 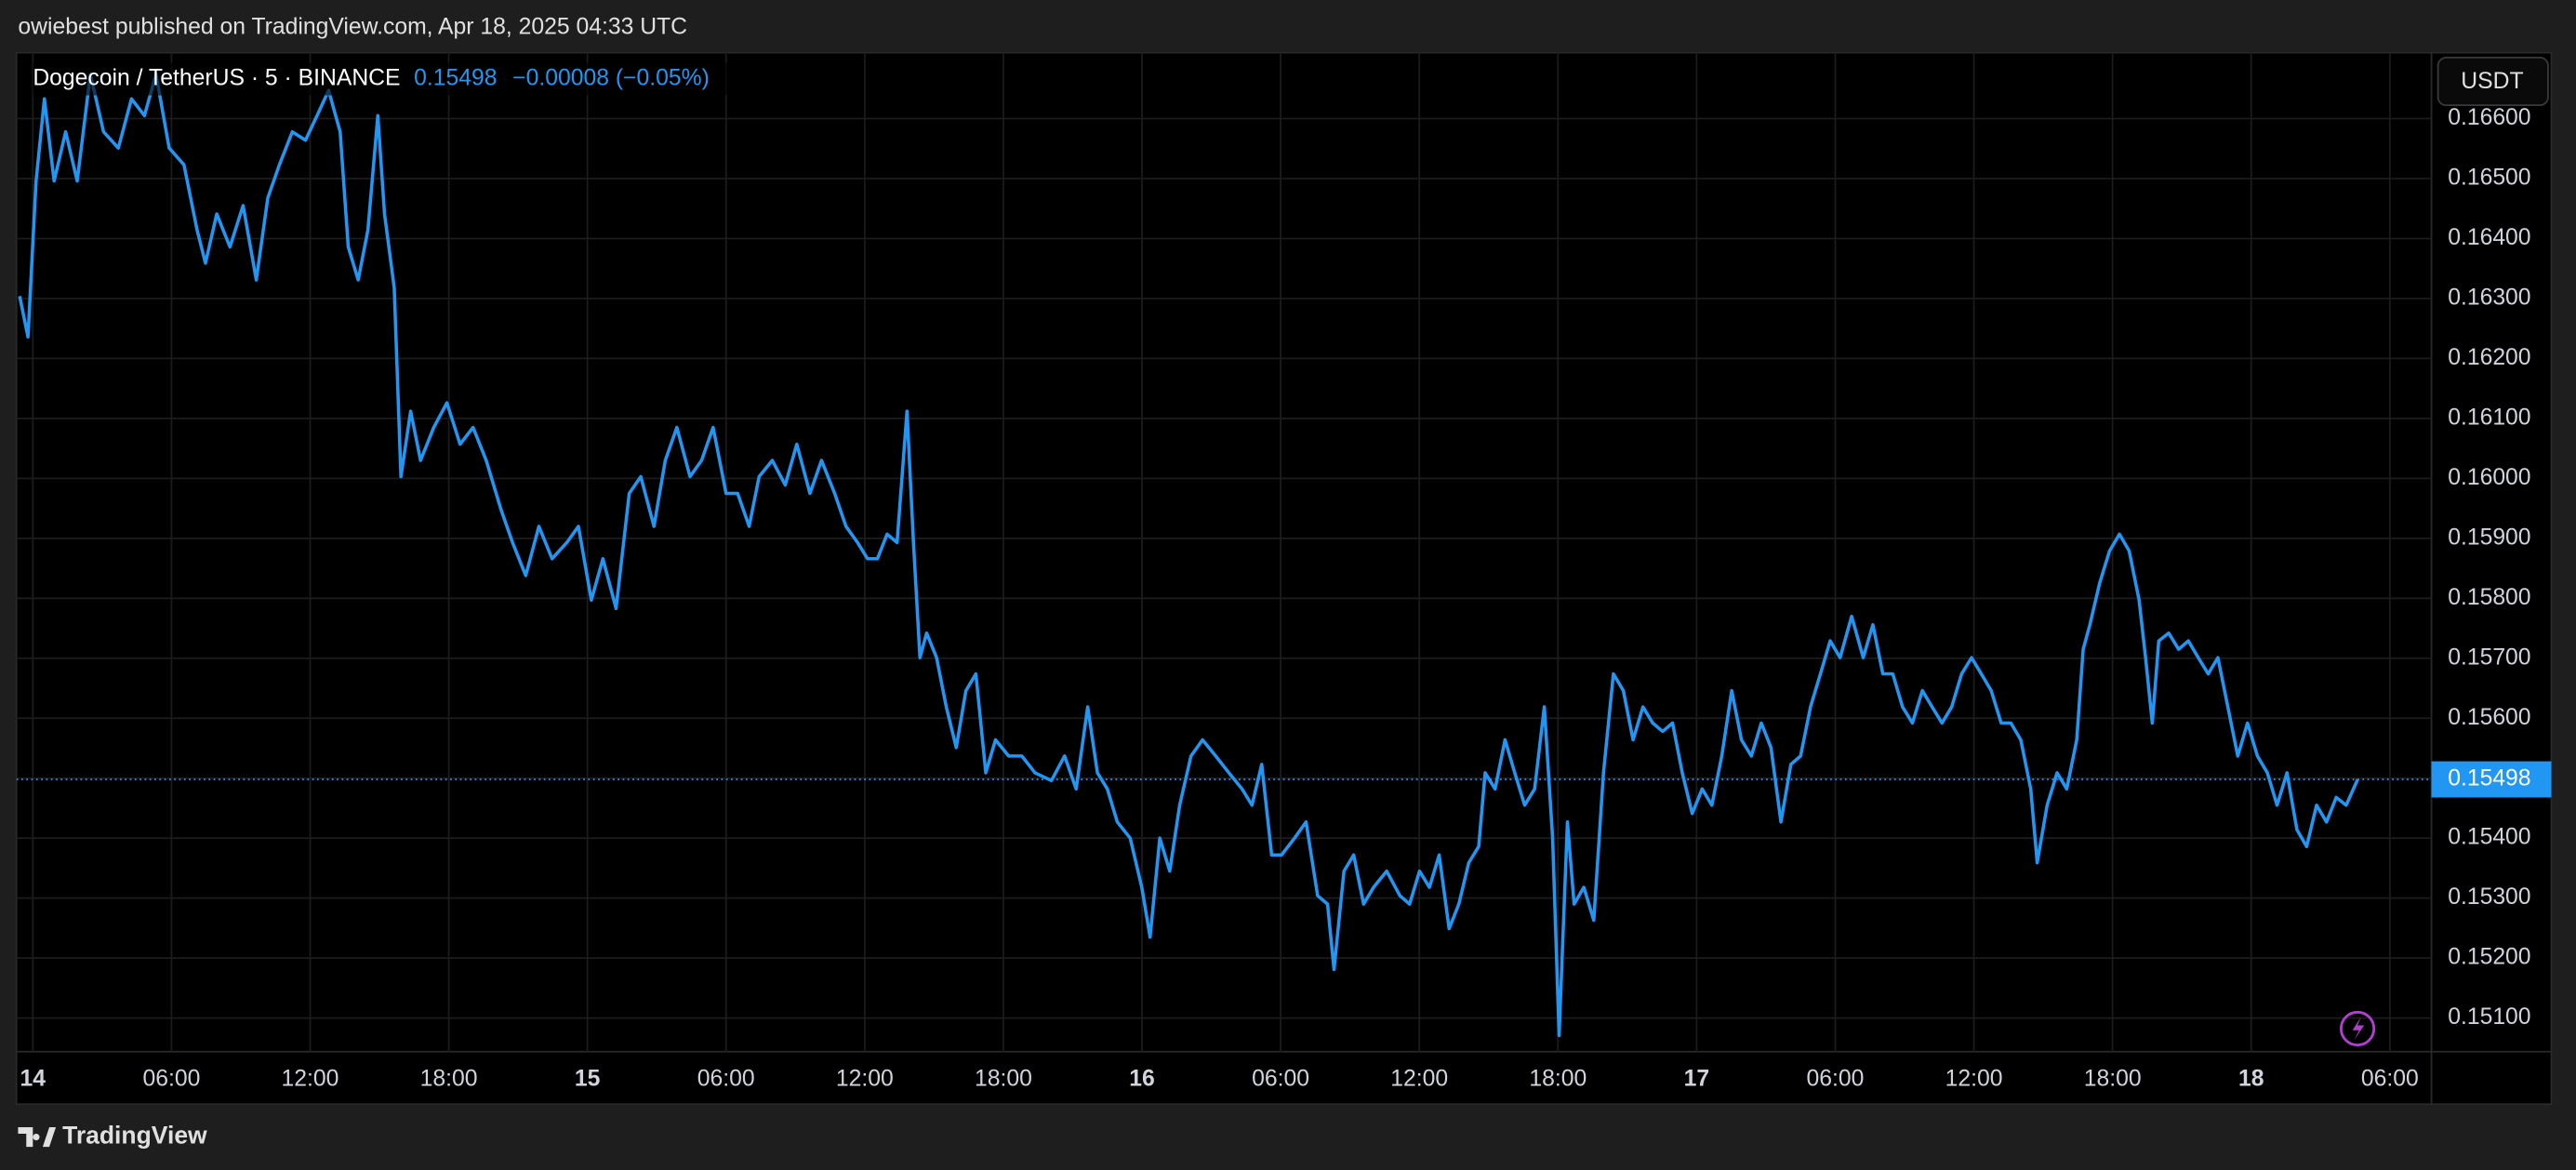 What do you see at coordinates (2489, 297) in the screenshot?
I see `y-tick-label: 0.16300` at bounding box center [2489, 297].